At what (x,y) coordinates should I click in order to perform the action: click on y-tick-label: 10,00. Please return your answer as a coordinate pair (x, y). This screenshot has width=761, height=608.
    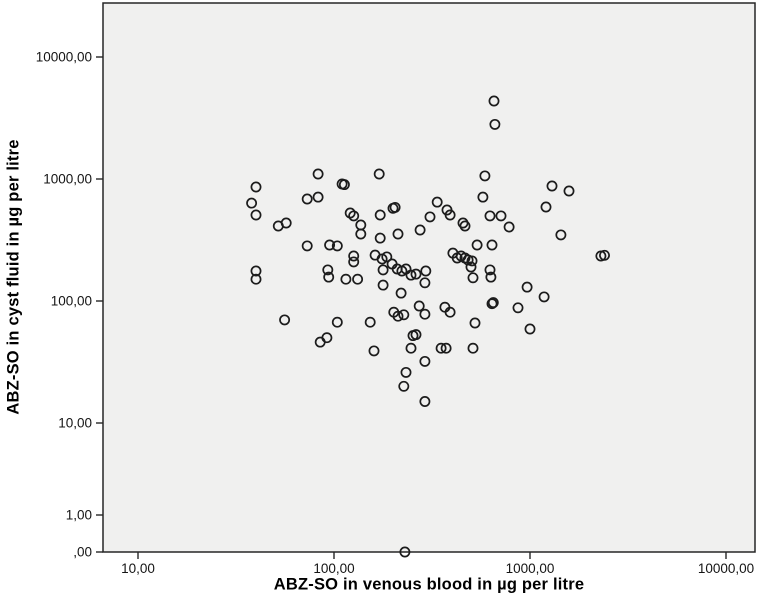
    Looking at the image, I should click on (75, 423).